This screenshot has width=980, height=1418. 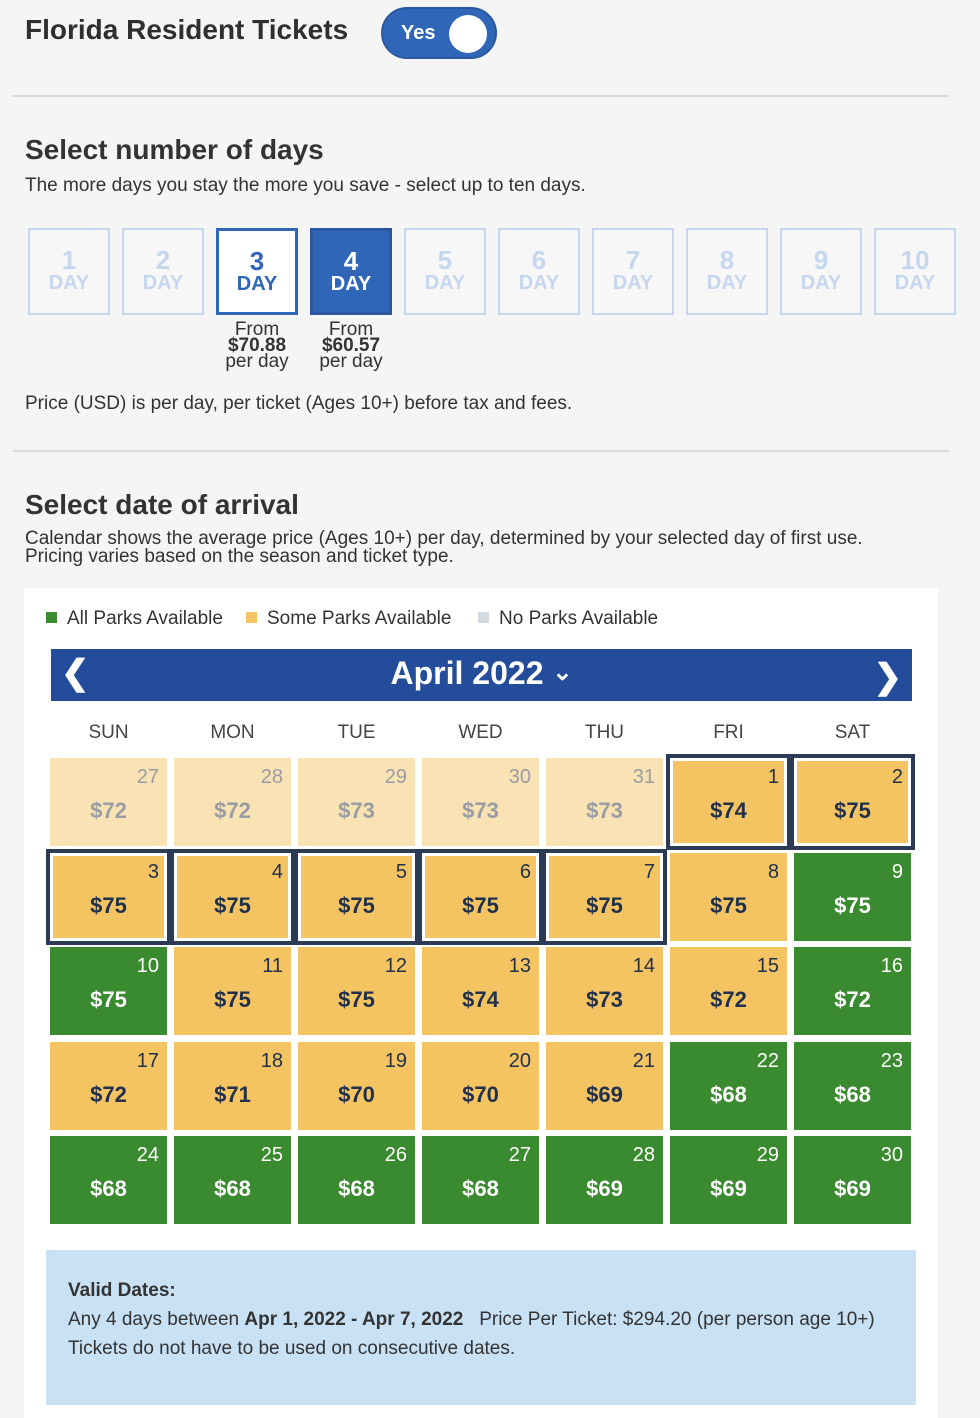 What do you see at coordinates (162, 504) in the screenshot?
I see `arrival-section-title: Select date of arrival` at bounding box center [162, 504].